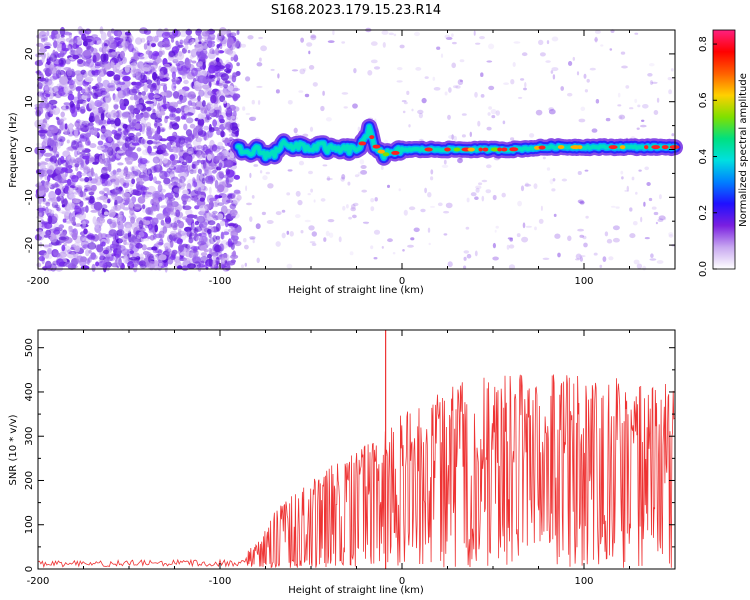 The height and width of the screenshot is (600, 750). What do you see at coordinates (703, 44) in the screenshot?
I see `colorbar-tick-label: 0.8` at bounding box center [703, 44].